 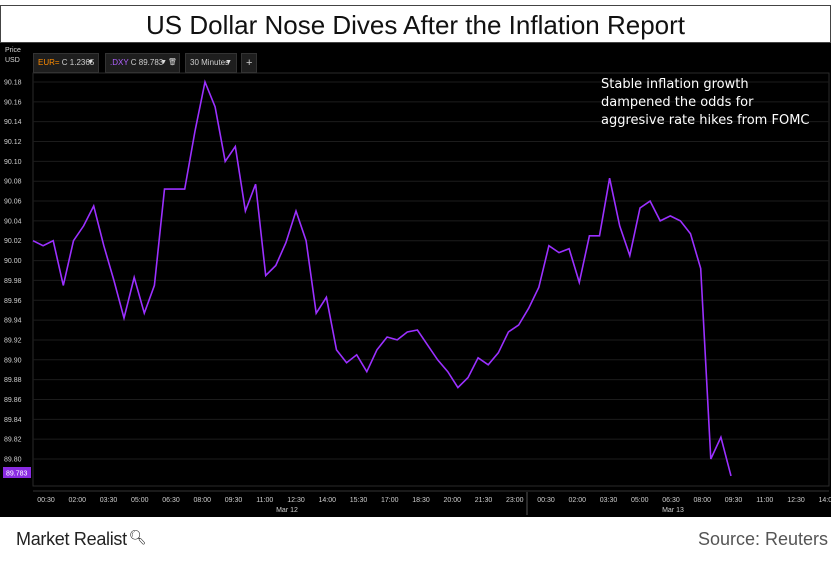 What do you see at coordinates (762, 539) in the screenshot?
I see `source-credit: Source: Reuters` at bounding box center [762, 539].